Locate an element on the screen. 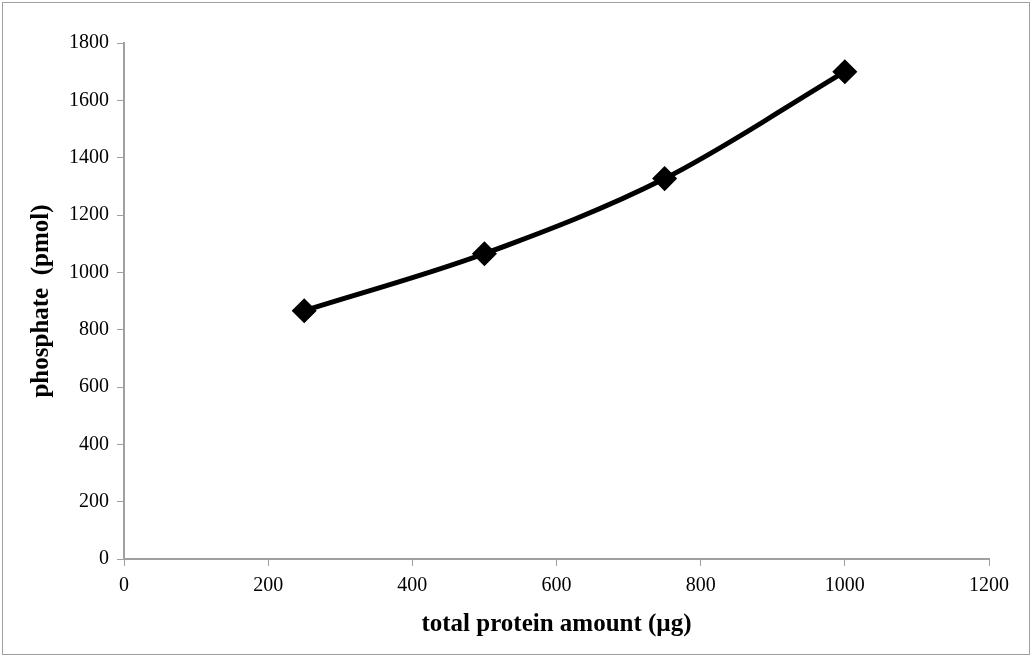  x-axis-title: total protein amount (µg) is located at coordinates (556, 623).